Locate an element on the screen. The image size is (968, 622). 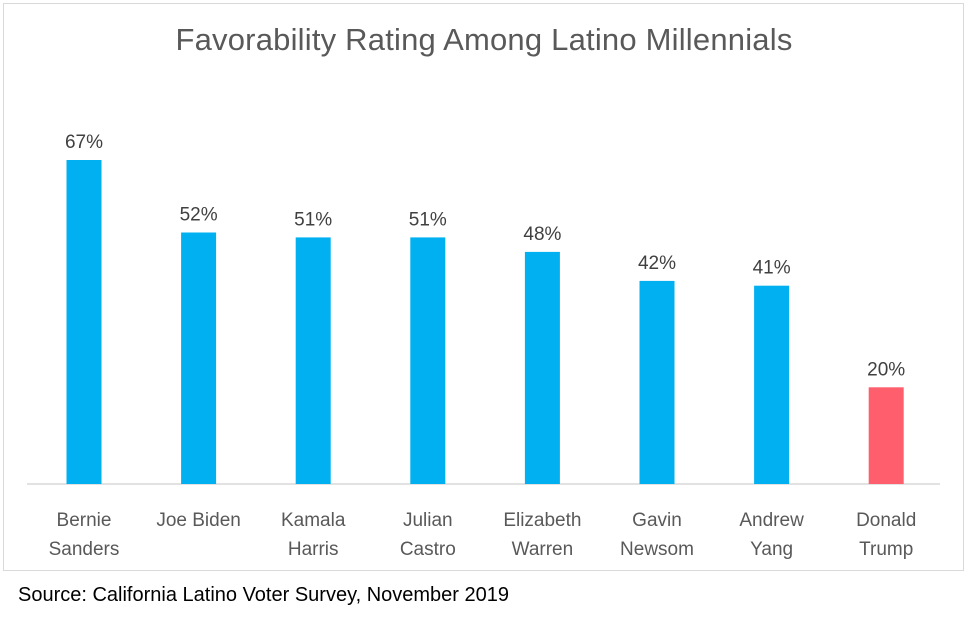
category-label-5: Gavin Newsom is located at coordinates (657, 535).